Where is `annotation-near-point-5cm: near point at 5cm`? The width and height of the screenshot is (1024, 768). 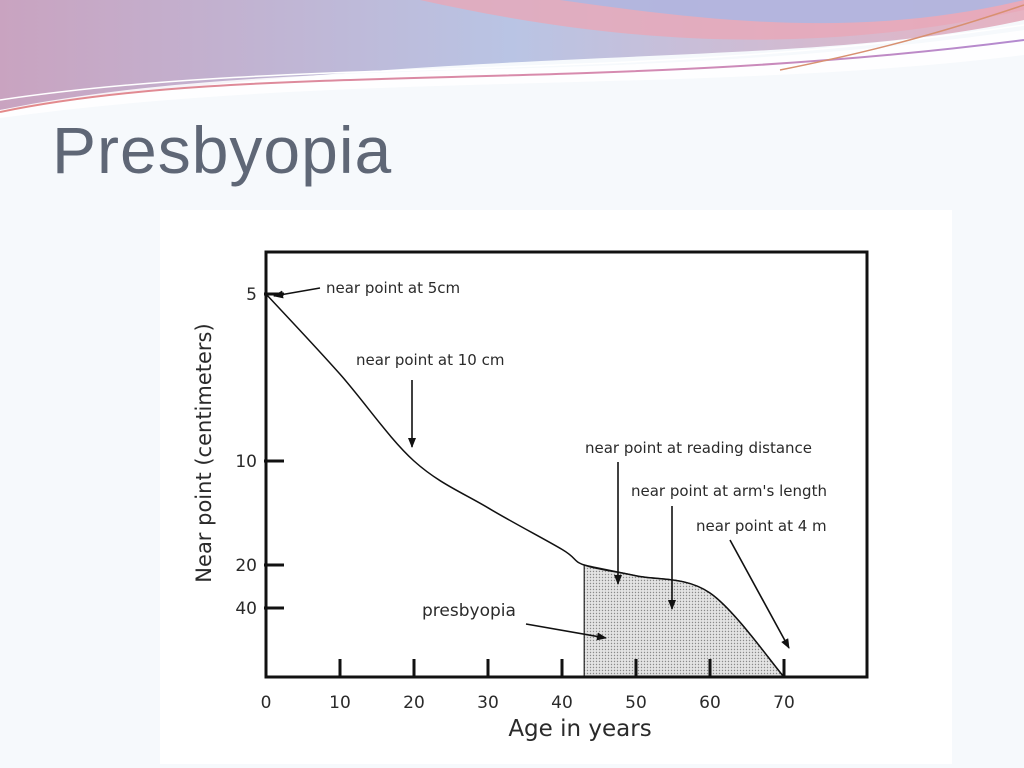 annotation-near-point-5cm: near point at 5cm is located at coordinates (366, 289).